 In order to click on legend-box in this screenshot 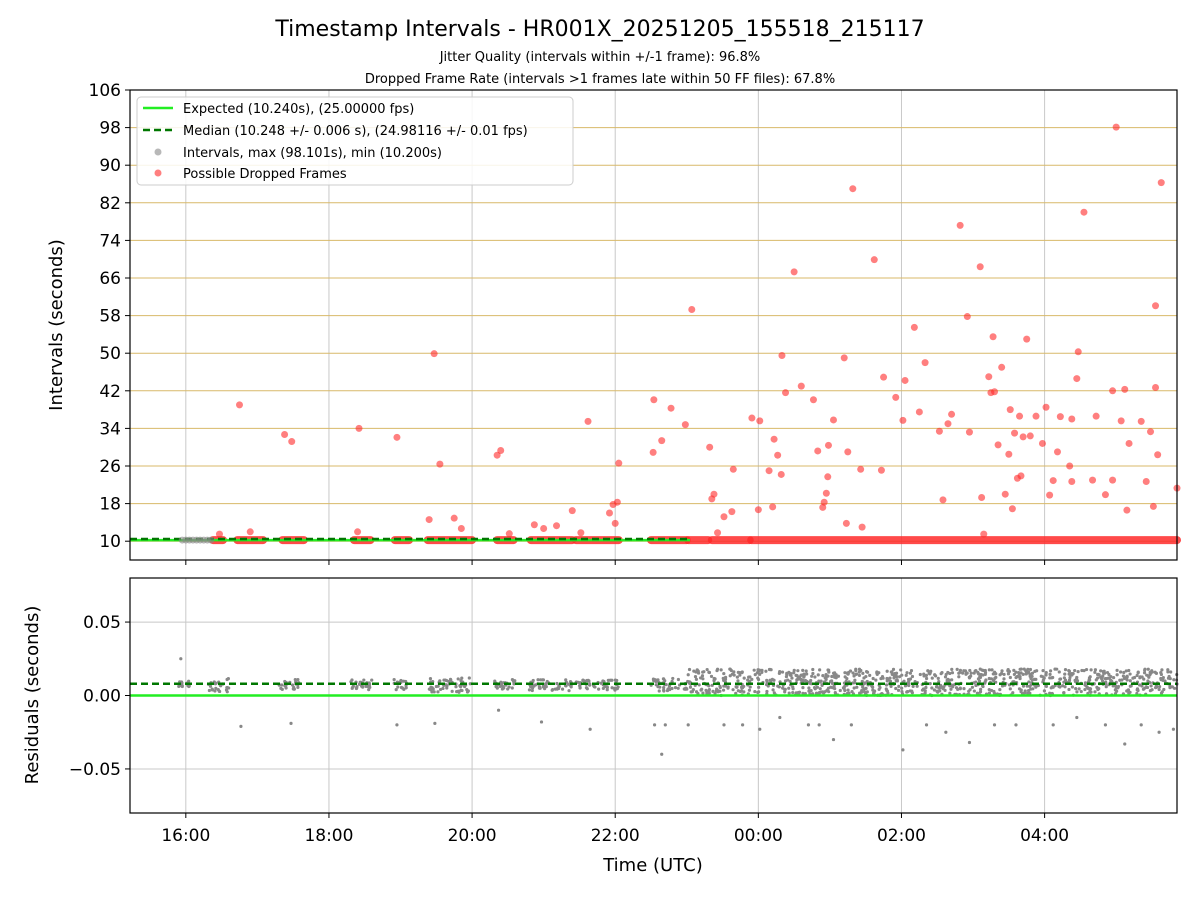, I will do `click(355, 141)`.